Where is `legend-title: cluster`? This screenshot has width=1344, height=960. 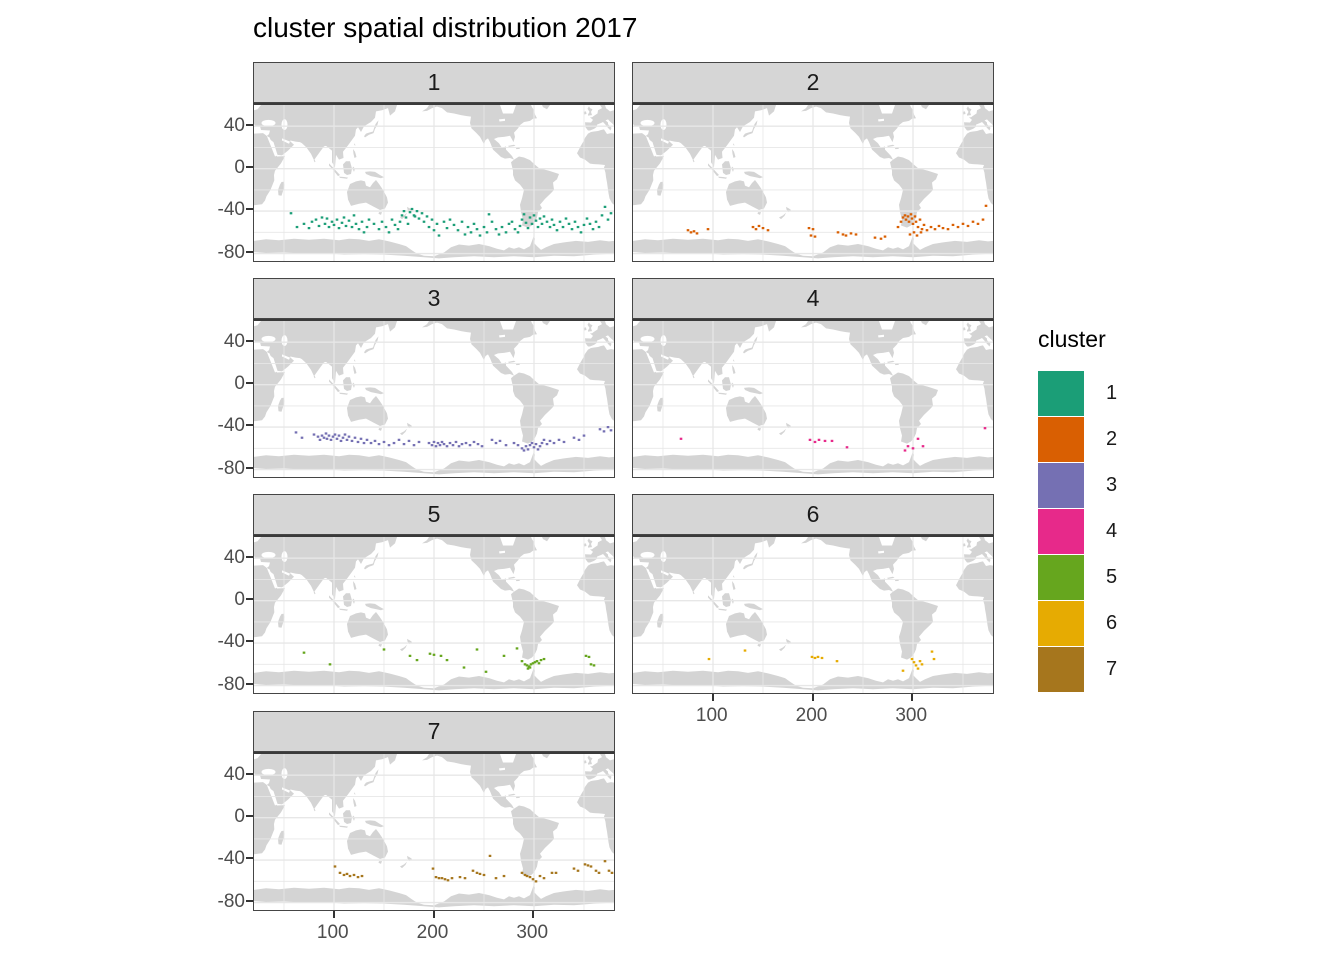
legend-title: cluster is located at coordinates (1072, 339).